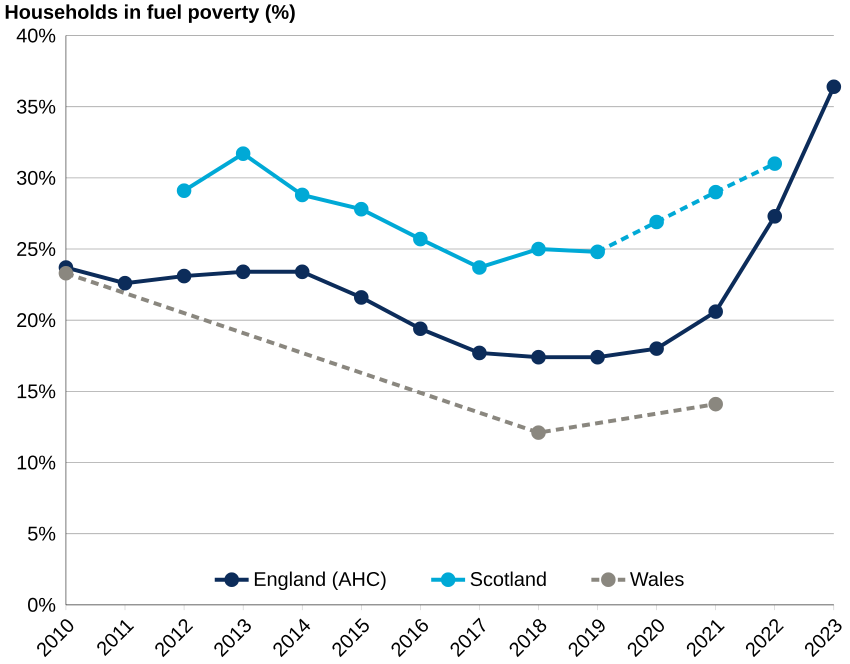 Image resolution: width=850 pixels, height=664 pixels. I want to click on legend-label: England (AHC), so click(320, 580).